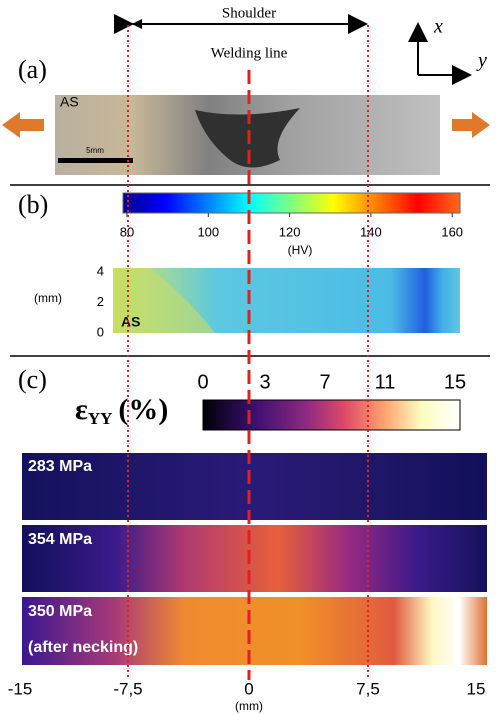  I want to click on strain-label: εYY (%), so click(121, 410).